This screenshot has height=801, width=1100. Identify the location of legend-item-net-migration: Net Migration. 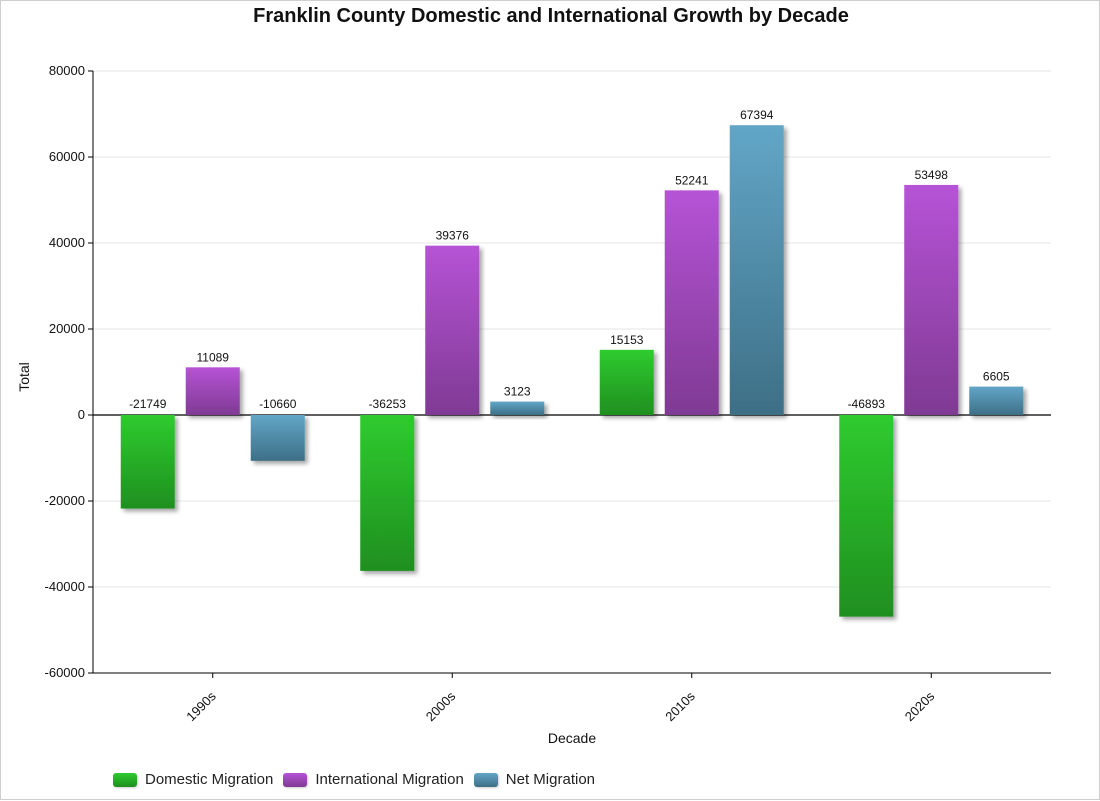
(534, 779).